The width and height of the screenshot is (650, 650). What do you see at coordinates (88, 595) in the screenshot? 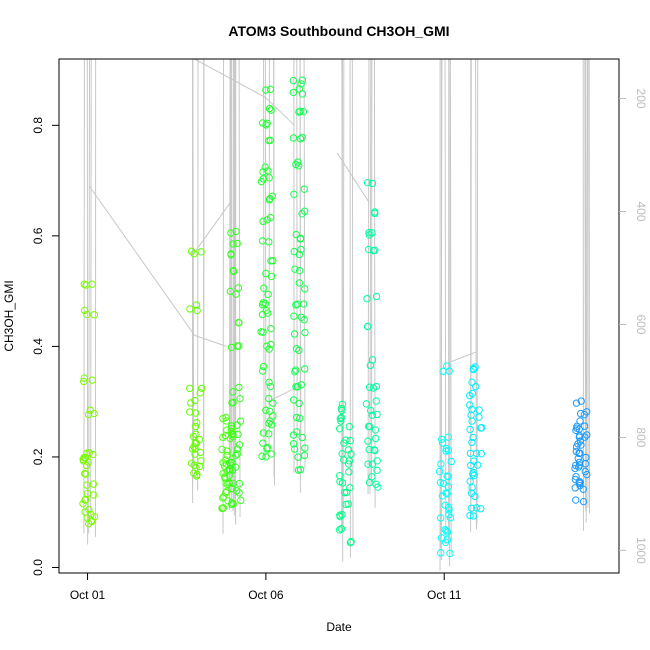
I see `x-tick-label: Oct 01` at bounding box center [88, 595].